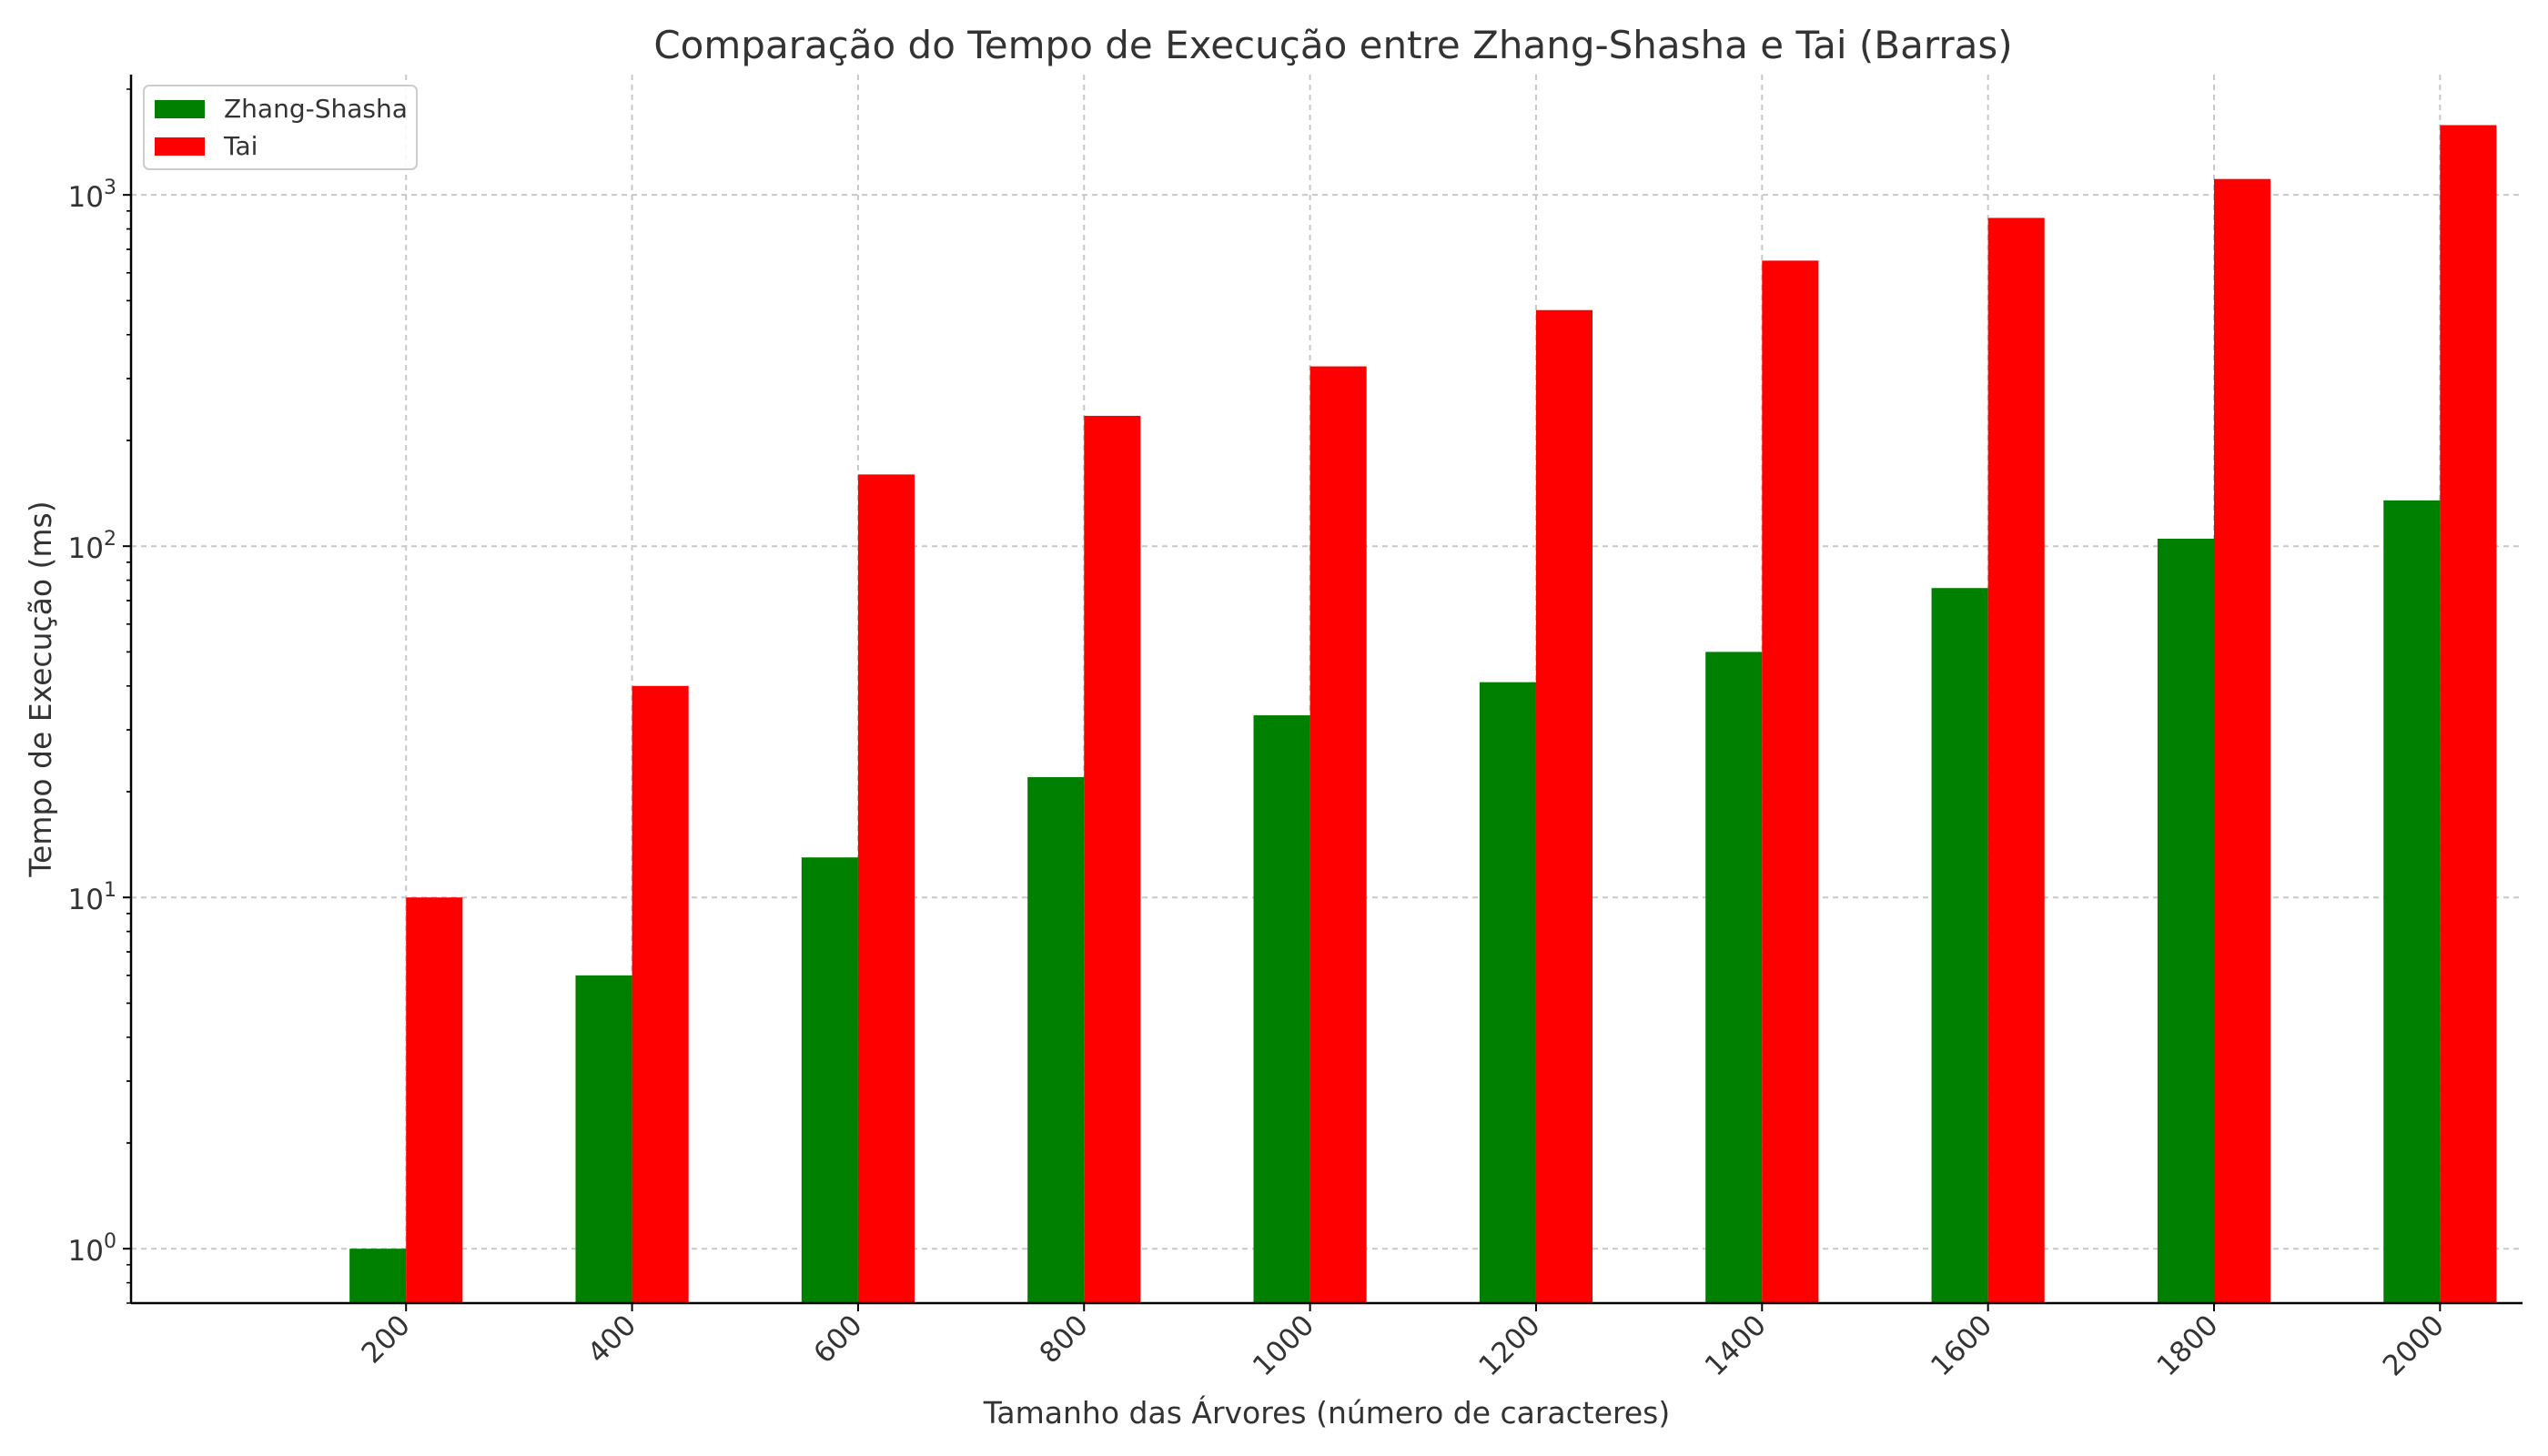 This screenshot has width=2548, height=1456. I want to click on x-tick-label: 1200, so click(1509, 1346).